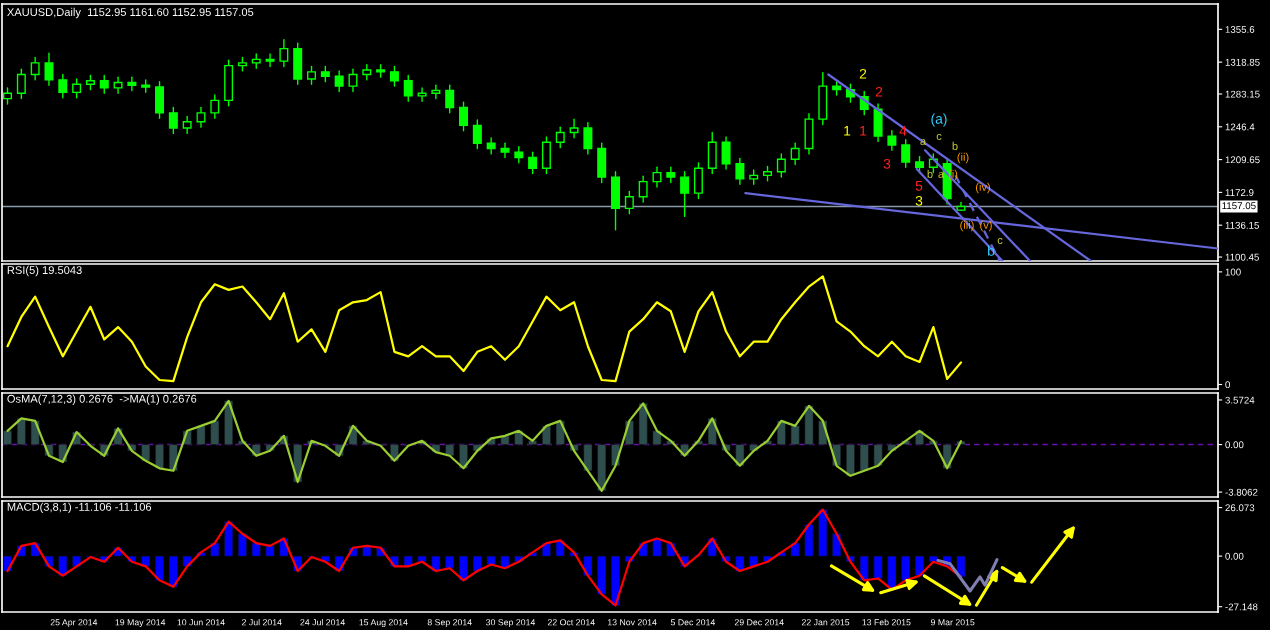  I want to click on y-tick-label: -3.8062, so click(1241, 492).